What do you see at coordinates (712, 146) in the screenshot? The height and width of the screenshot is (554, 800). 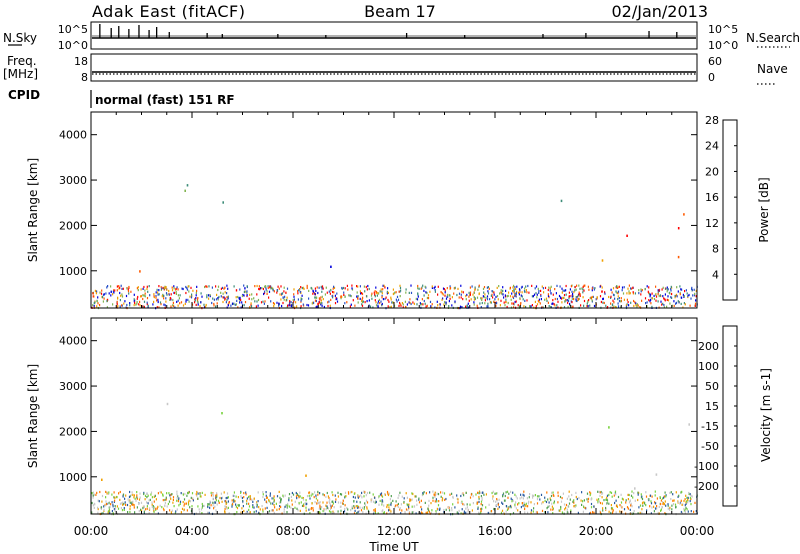 I see `colorbar-tick-label: 24` at bounding box center [712, 146].